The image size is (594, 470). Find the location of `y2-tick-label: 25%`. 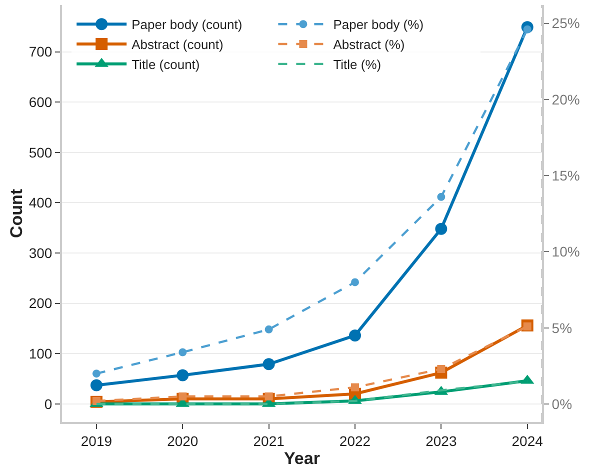

y2-tick-label: 25% is located at coordinates (566, 23).